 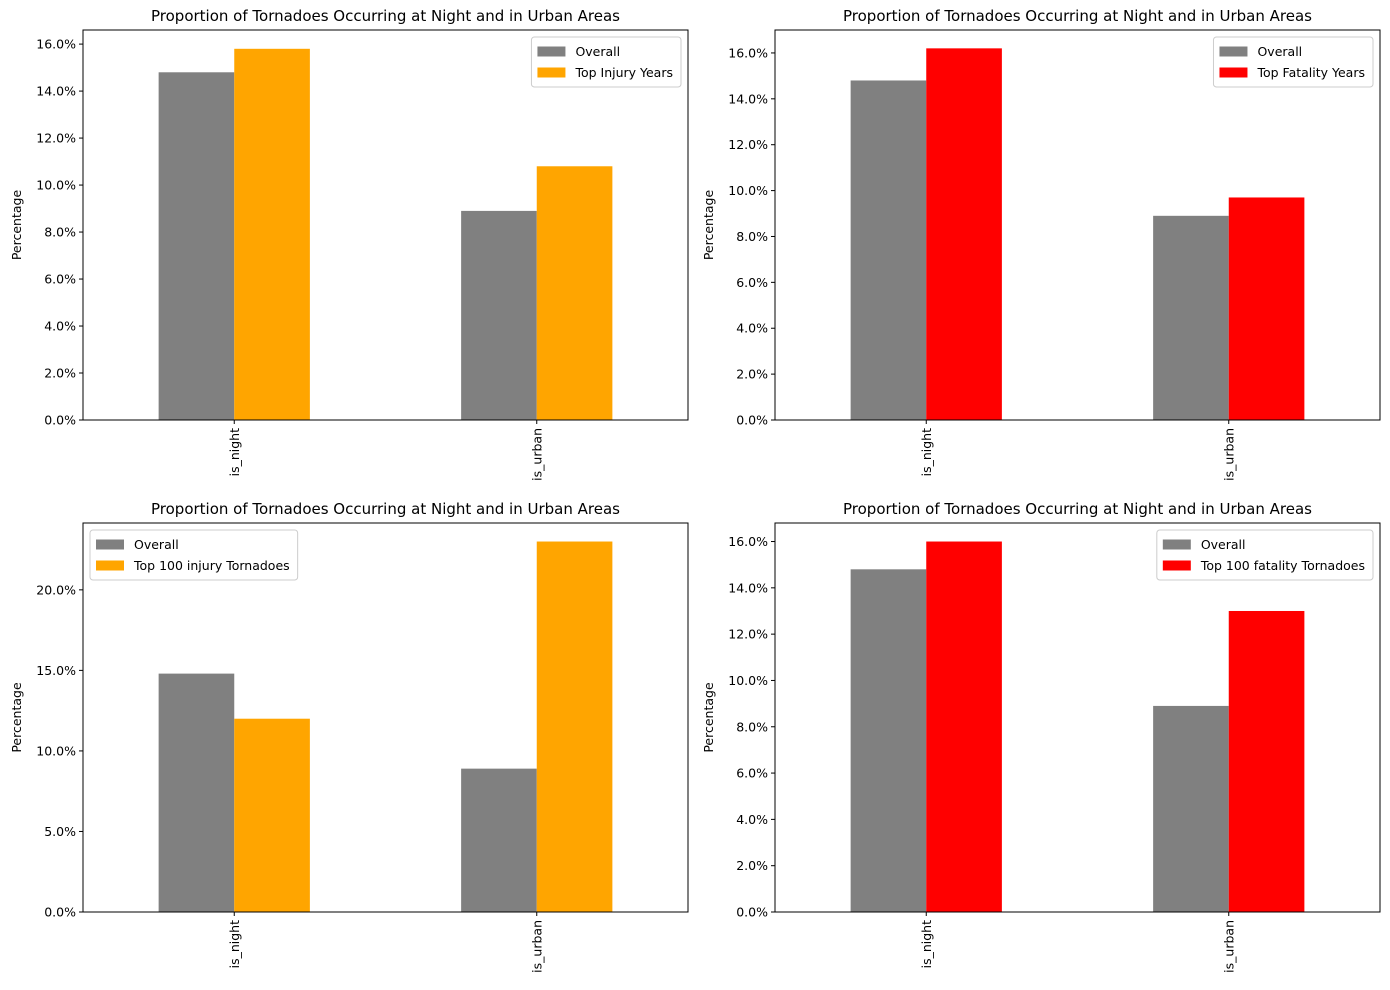 I want to click on bar-top-100-fatality-tornadoes-is_night, so click(x=964, y=726).